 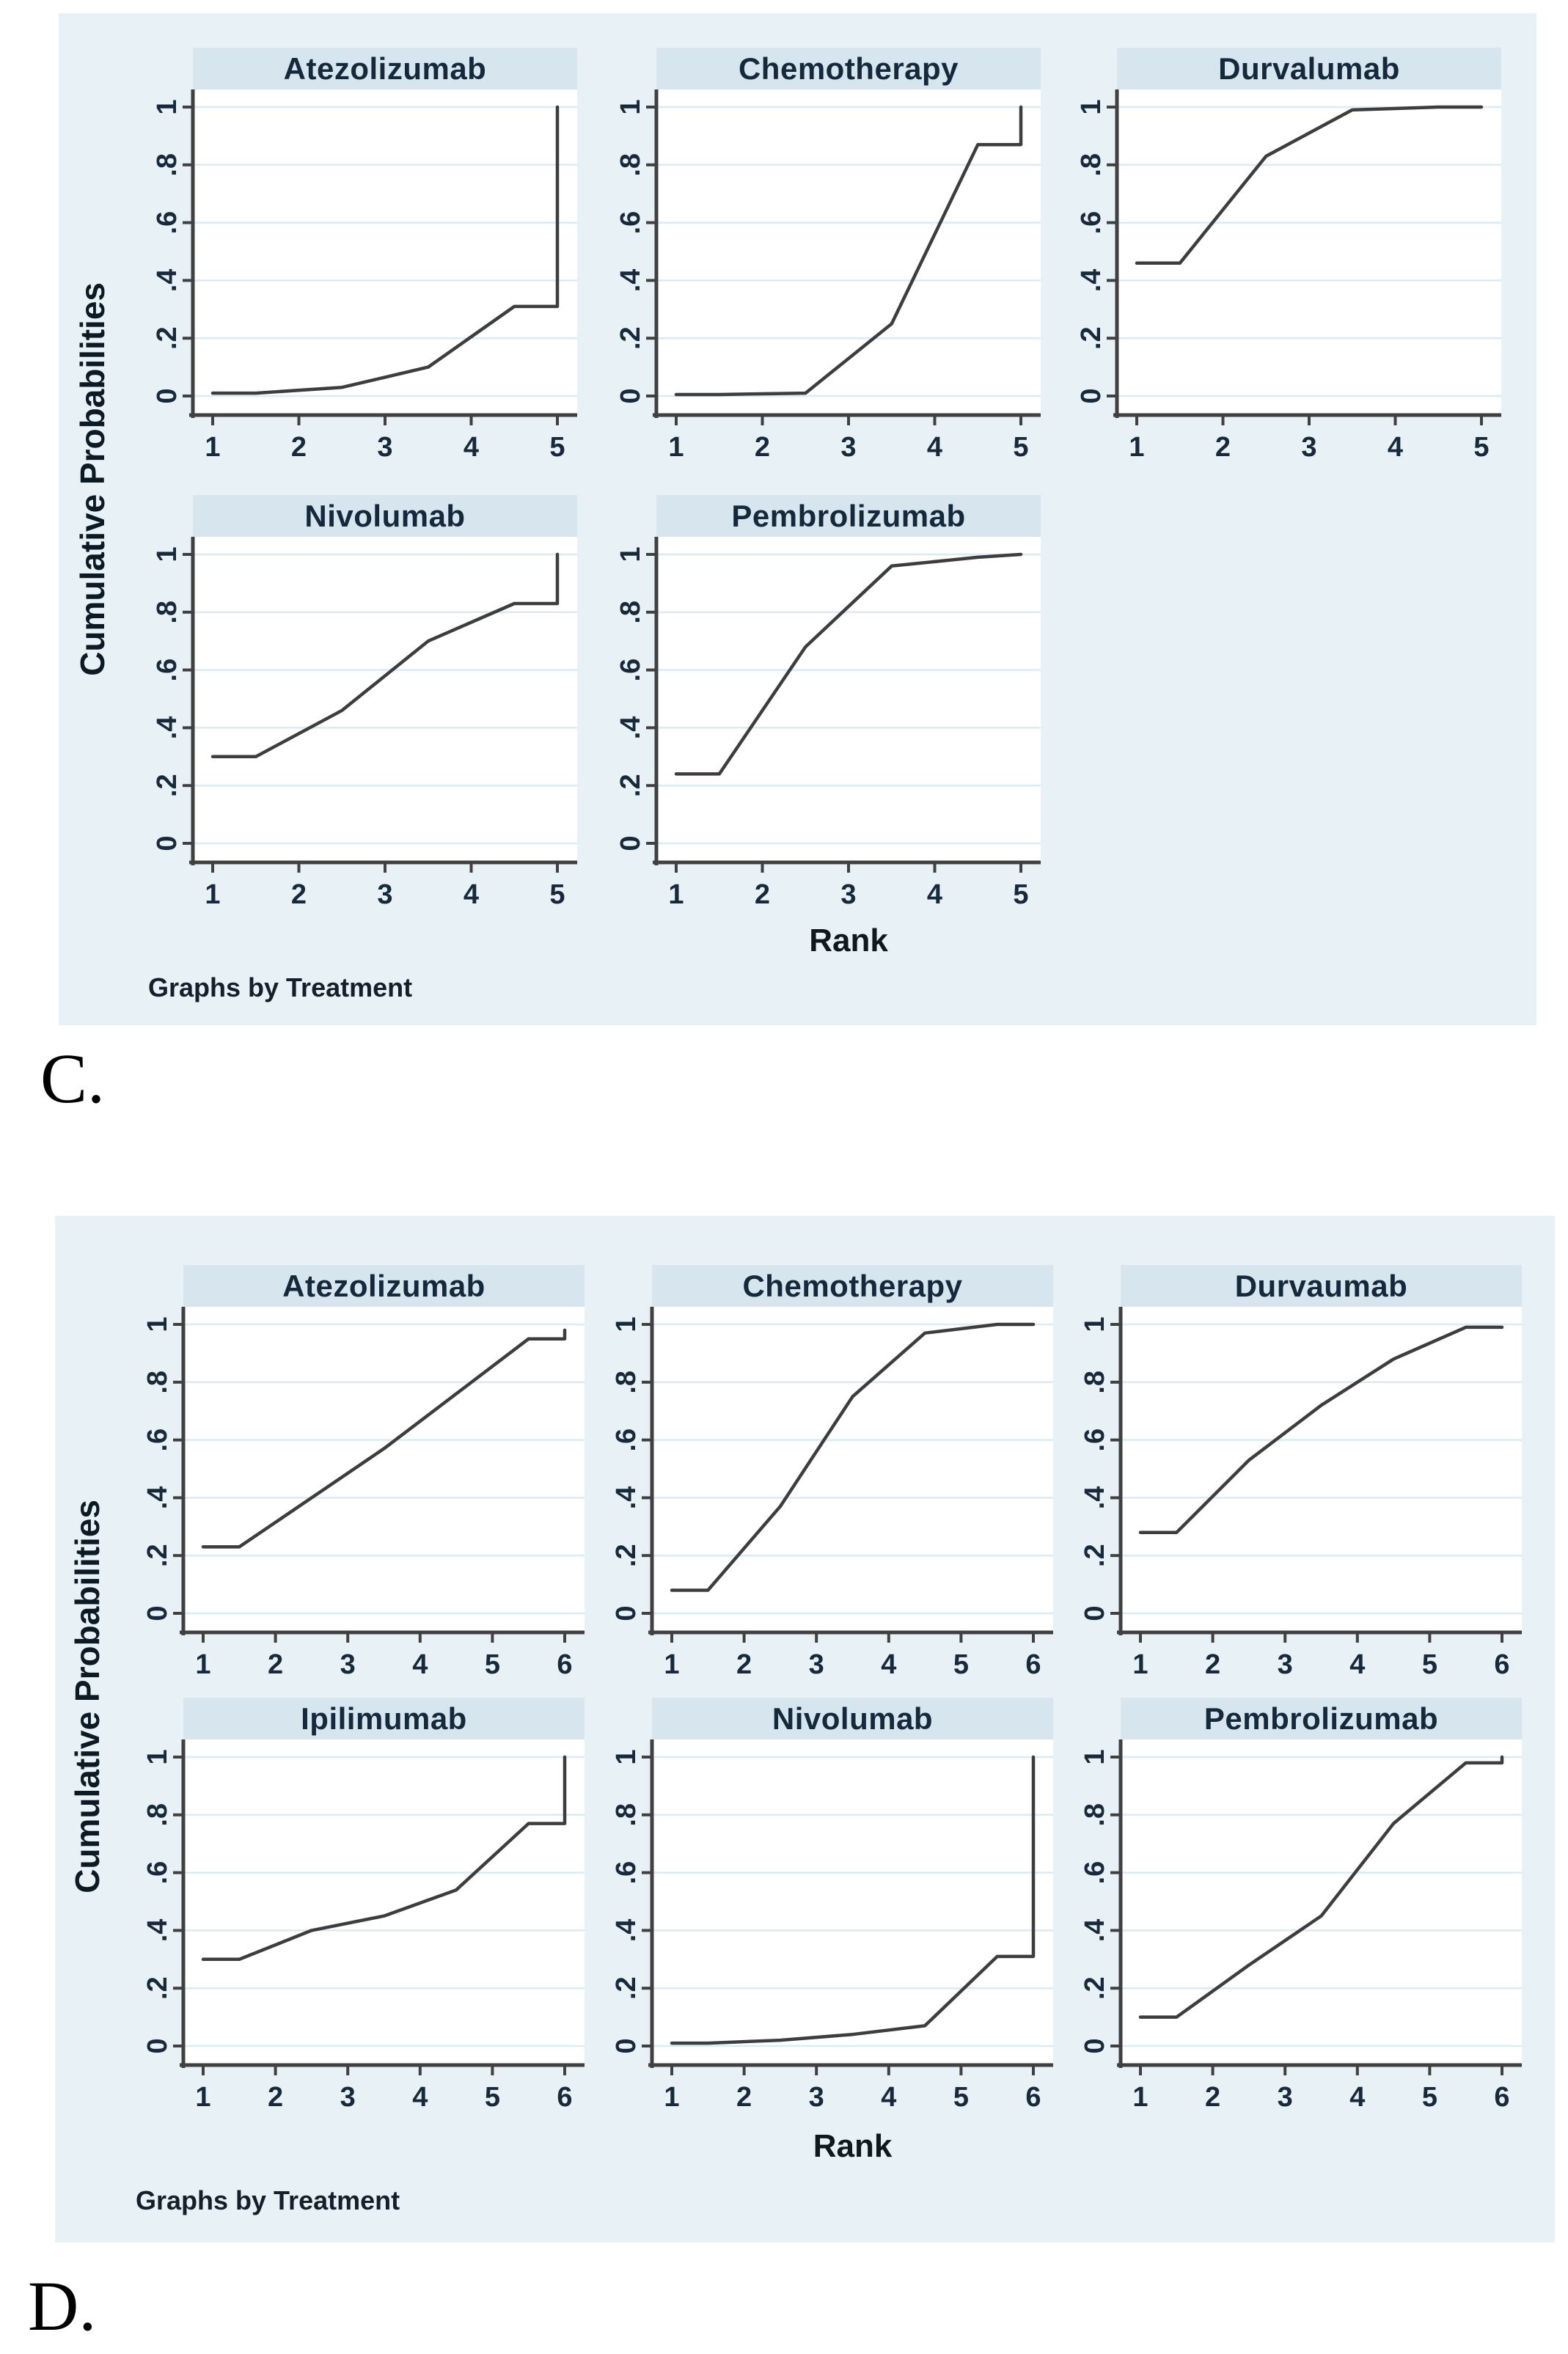 What do you see at coordinates (825, 704) in the screenshot?
I see `subplot-pembrolizumab: Pembrolizumab 0 .2 .4 .6 .8 1 1 2 3 4 5` at bounding box center [825, 704].